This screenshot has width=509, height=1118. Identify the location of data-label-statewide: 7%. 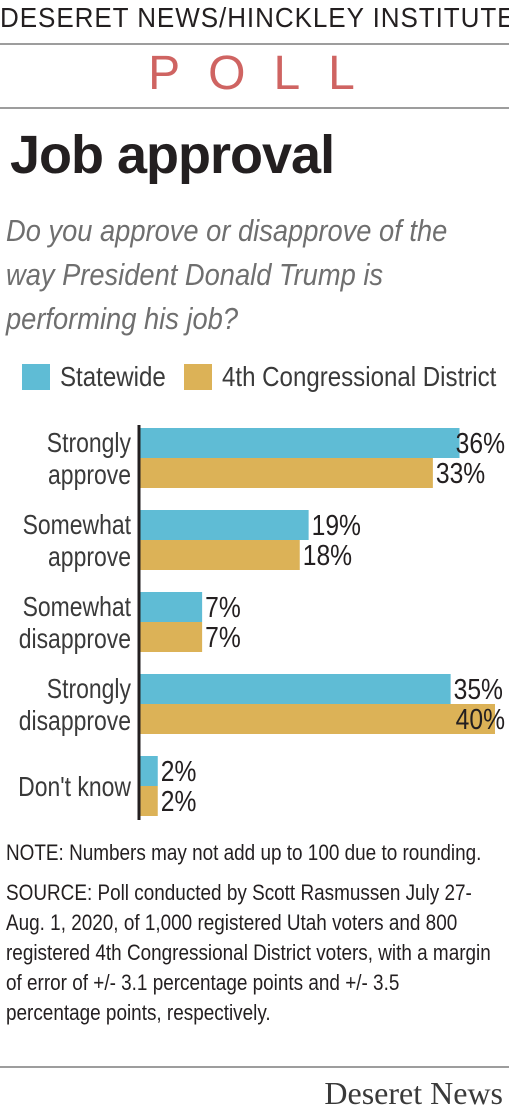
(223, 607).